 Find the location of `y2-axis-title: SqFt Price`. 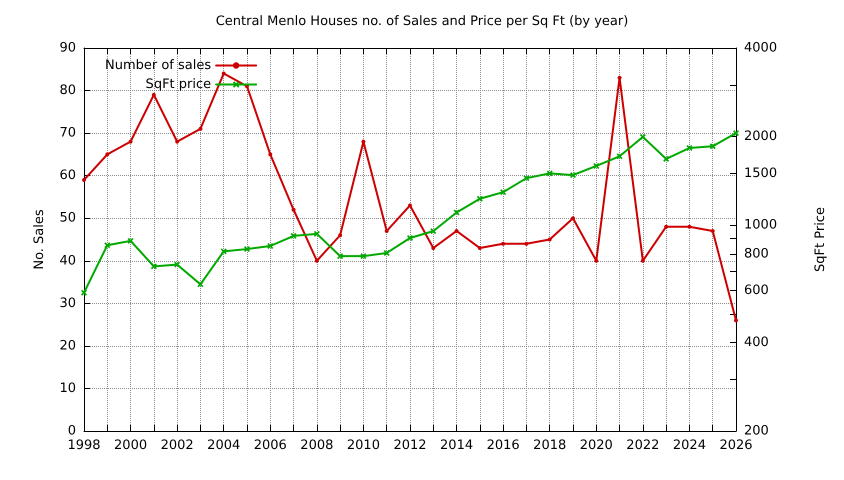

y2-axis-title: SqFt Price is located at coordinates (820, 239).